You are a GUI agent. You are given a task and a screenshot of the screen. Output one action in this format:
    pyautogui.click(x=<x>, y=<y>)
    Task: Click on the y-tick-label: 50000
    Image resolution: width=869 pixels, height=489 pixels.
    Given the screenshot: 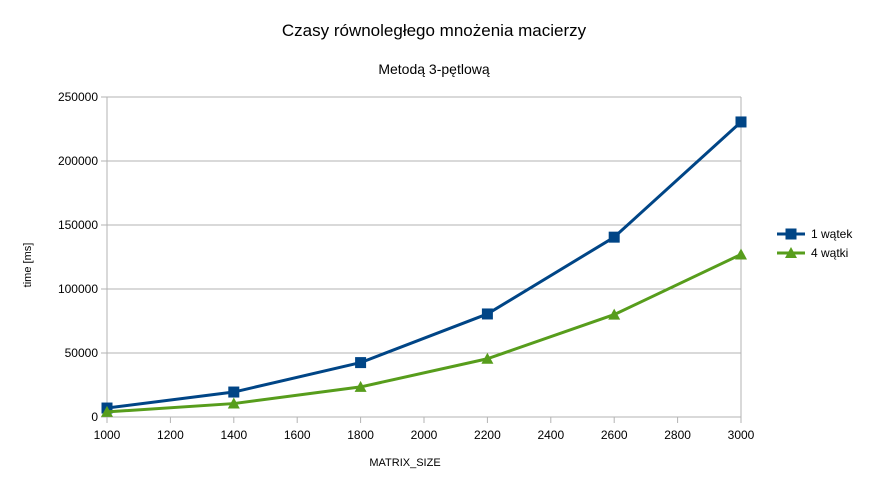 What is the action you would take?
    pyautogui.click(x=82, y=353)
    